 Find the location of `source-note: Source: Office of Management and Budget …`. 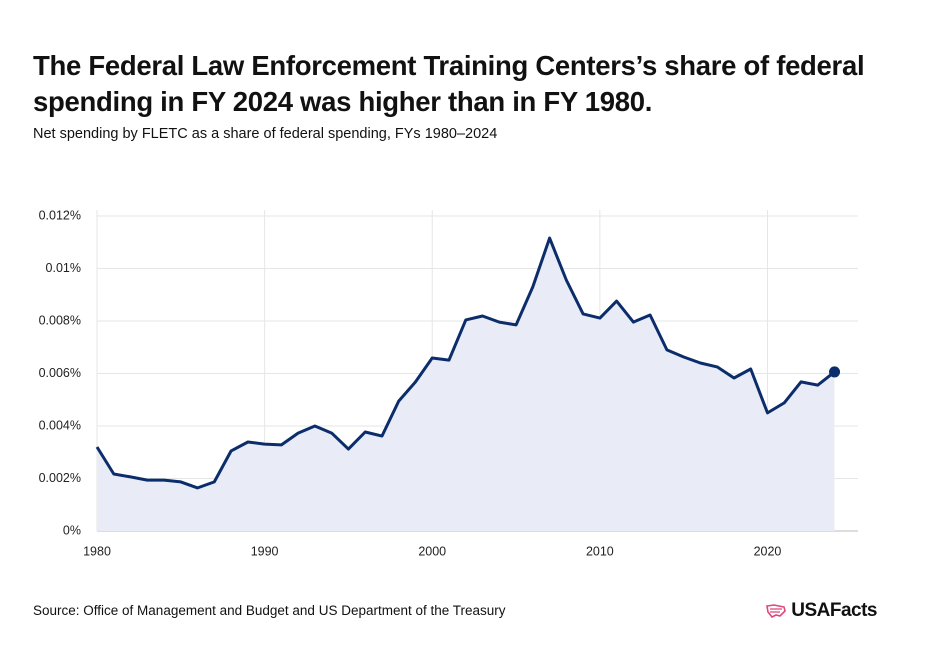

source-note: Source: Office of Management and Budget … is located at coordinates (269, 610).